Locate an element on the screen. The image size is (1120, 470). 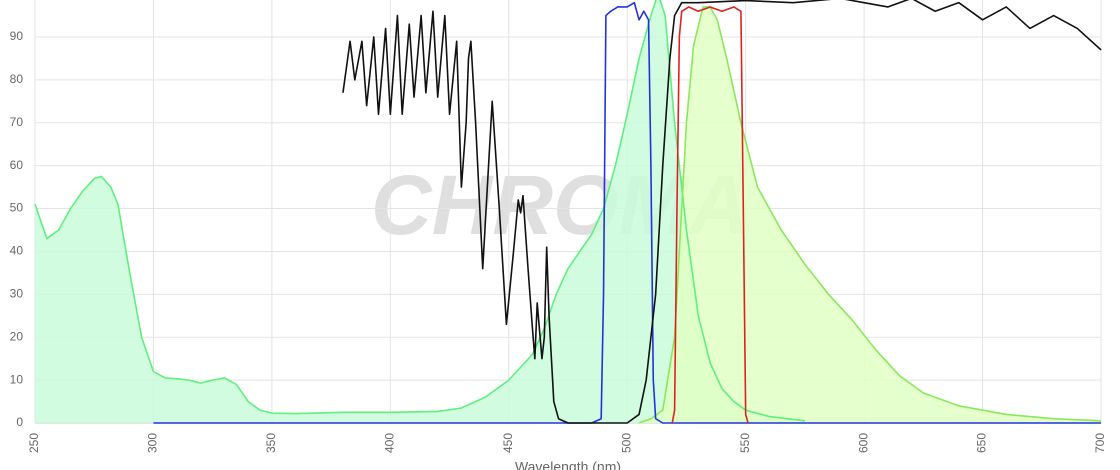
y-tick-label: 40 is located at coordinates (17, 251).